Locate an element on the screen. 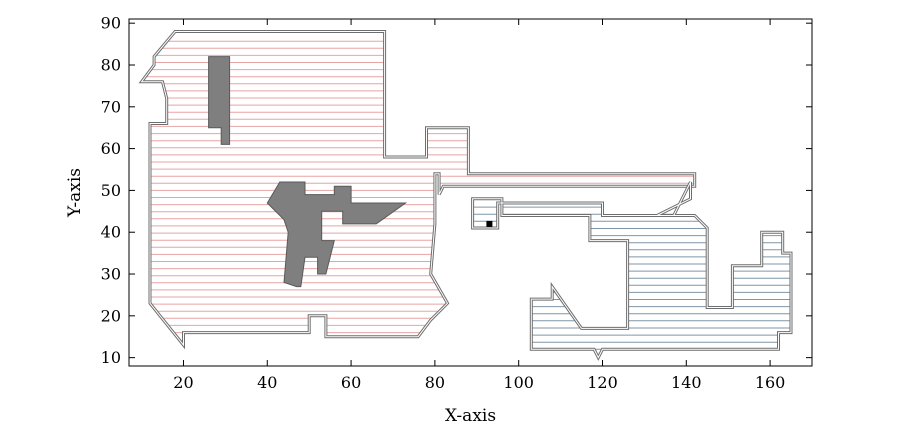 The width and height of the screenshot is (900, 428). y-tick-label: 30 is located at coordinates (111, 274).